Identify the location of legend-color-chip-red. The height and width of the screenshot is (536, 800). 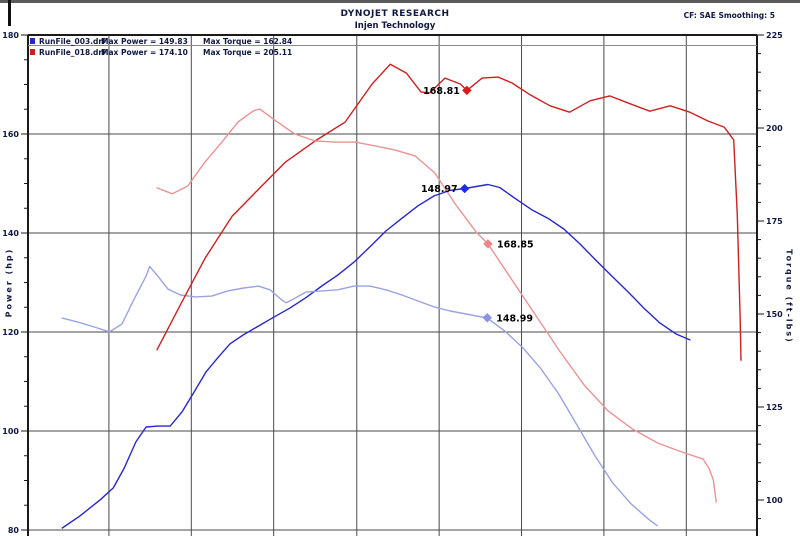
(32, 52).